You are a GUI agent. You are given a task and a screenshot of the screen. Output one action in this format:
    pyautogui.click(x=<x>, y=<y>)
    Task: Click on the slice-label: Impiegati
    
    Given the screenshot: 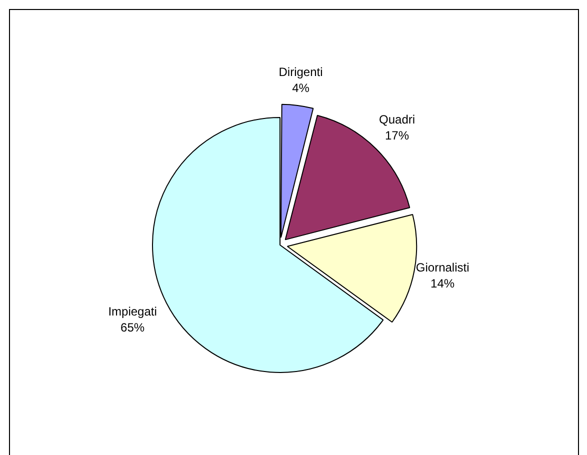 What is the action you would take?
    pyautogui.click(x=132, y=311)
    